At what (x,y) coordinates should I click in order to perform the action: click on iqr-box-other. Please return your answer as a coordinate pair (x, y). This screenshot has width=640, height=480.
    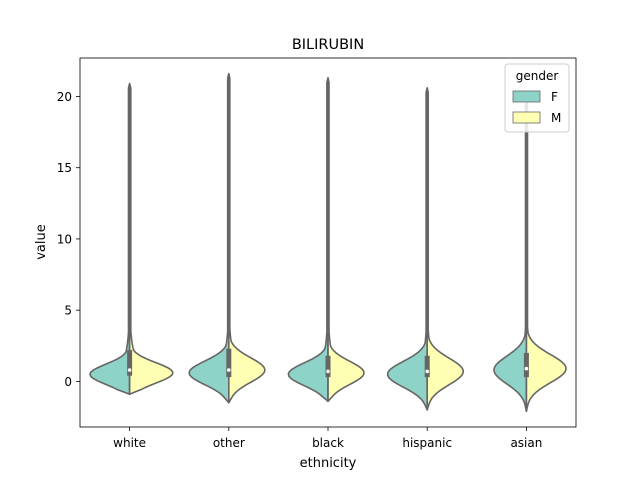
    Looking at the image, I should click on (229, 363).